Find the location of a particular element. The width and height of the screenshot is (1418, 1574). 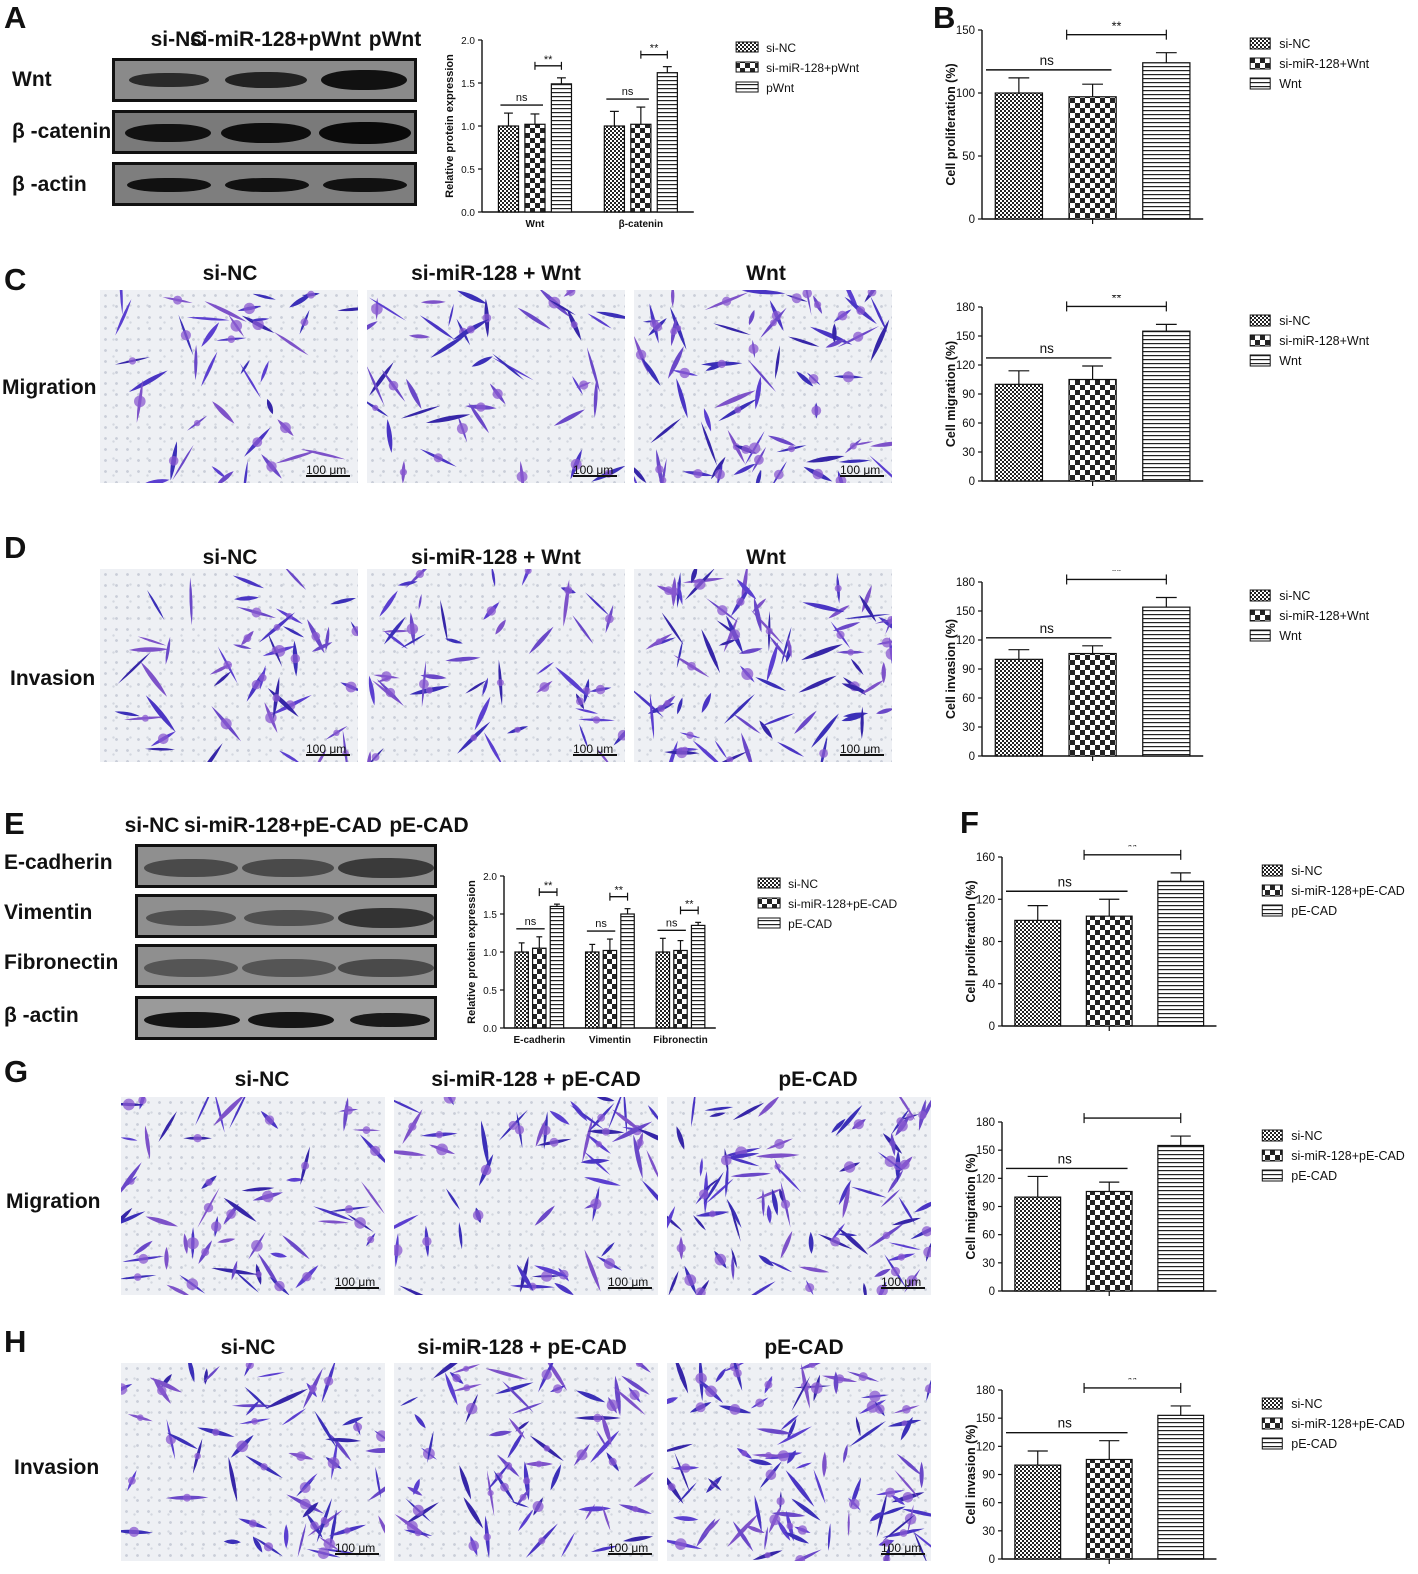

blot-row-label: Fibronectin is located at coordinates (61, 962).